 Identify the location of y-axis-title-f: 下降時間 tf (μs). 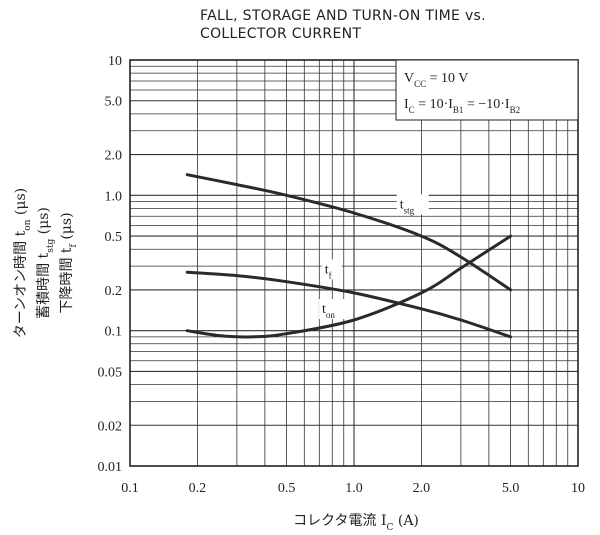
(69, 262).